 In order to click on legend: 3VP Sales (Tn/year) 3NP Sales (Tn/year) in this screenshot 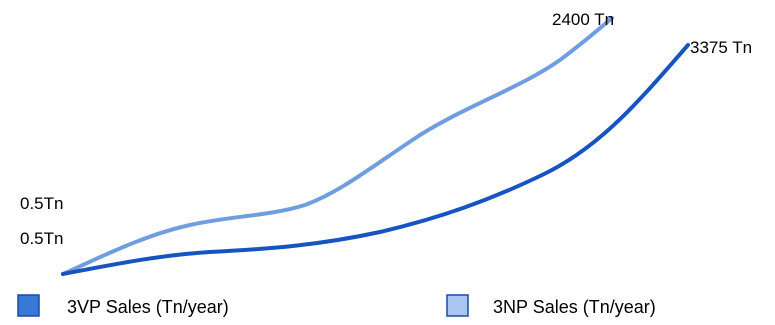, I will do `click(336, 305)`.